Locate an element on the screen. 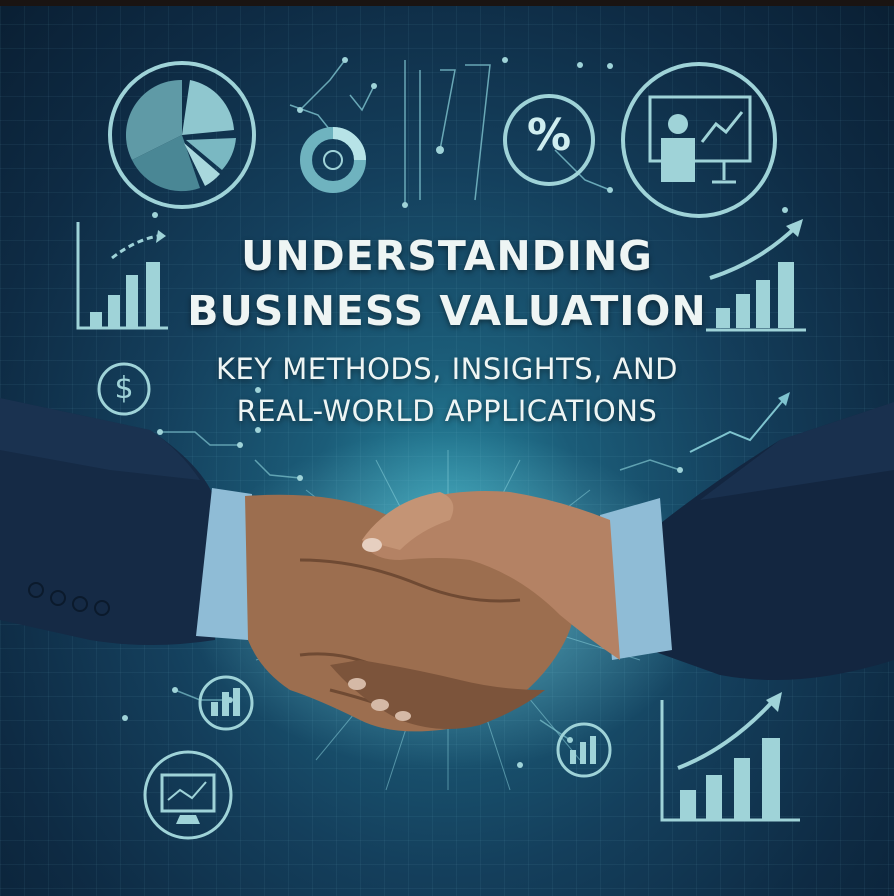 The image size is (894, 896). title-line-2: BUSINESS VALUATION is located at coordinates (447, 311).